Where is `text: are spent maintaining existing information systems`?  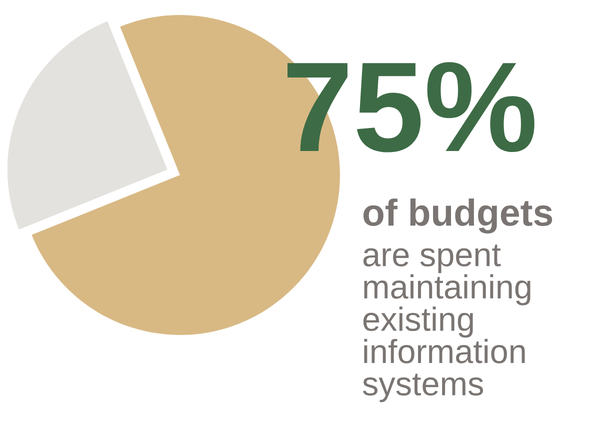
text: are spent maintaining existing information systems is located at coordinates (446, 323).